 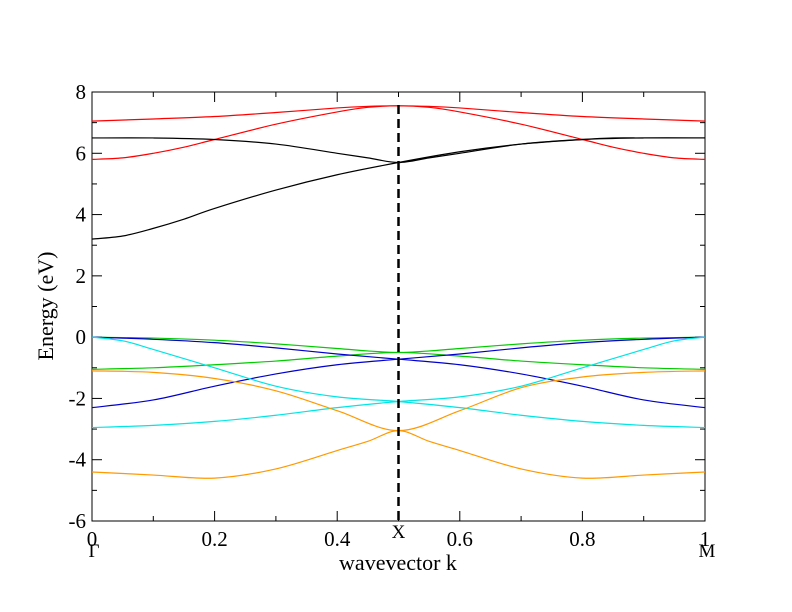 I want to click on y-tick-label: -2, so click(x=78, y=398).